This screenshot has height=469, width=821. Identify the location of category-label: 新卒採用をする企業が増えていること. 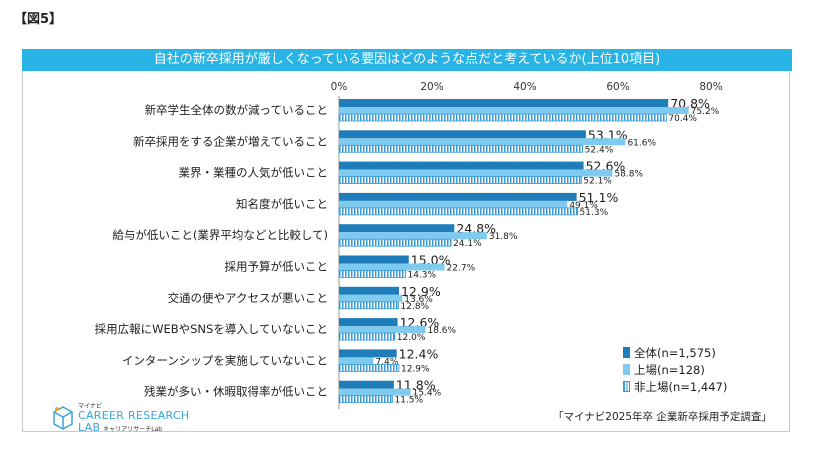
(230, 141).